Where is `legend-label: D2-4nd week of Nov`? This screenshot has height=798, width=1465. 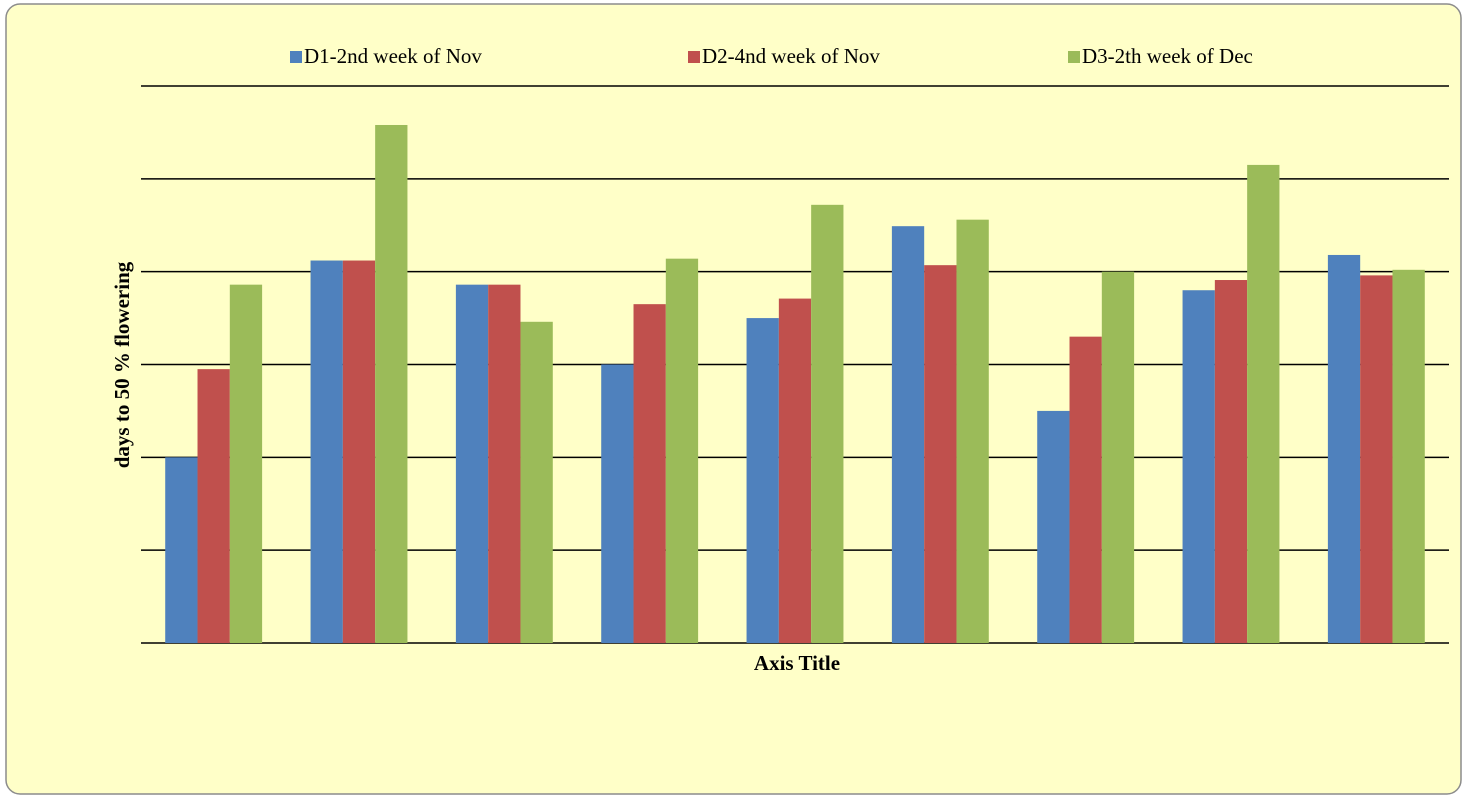
legend-label: D2-4nd week of Nov is located at coordinates (791, 56).